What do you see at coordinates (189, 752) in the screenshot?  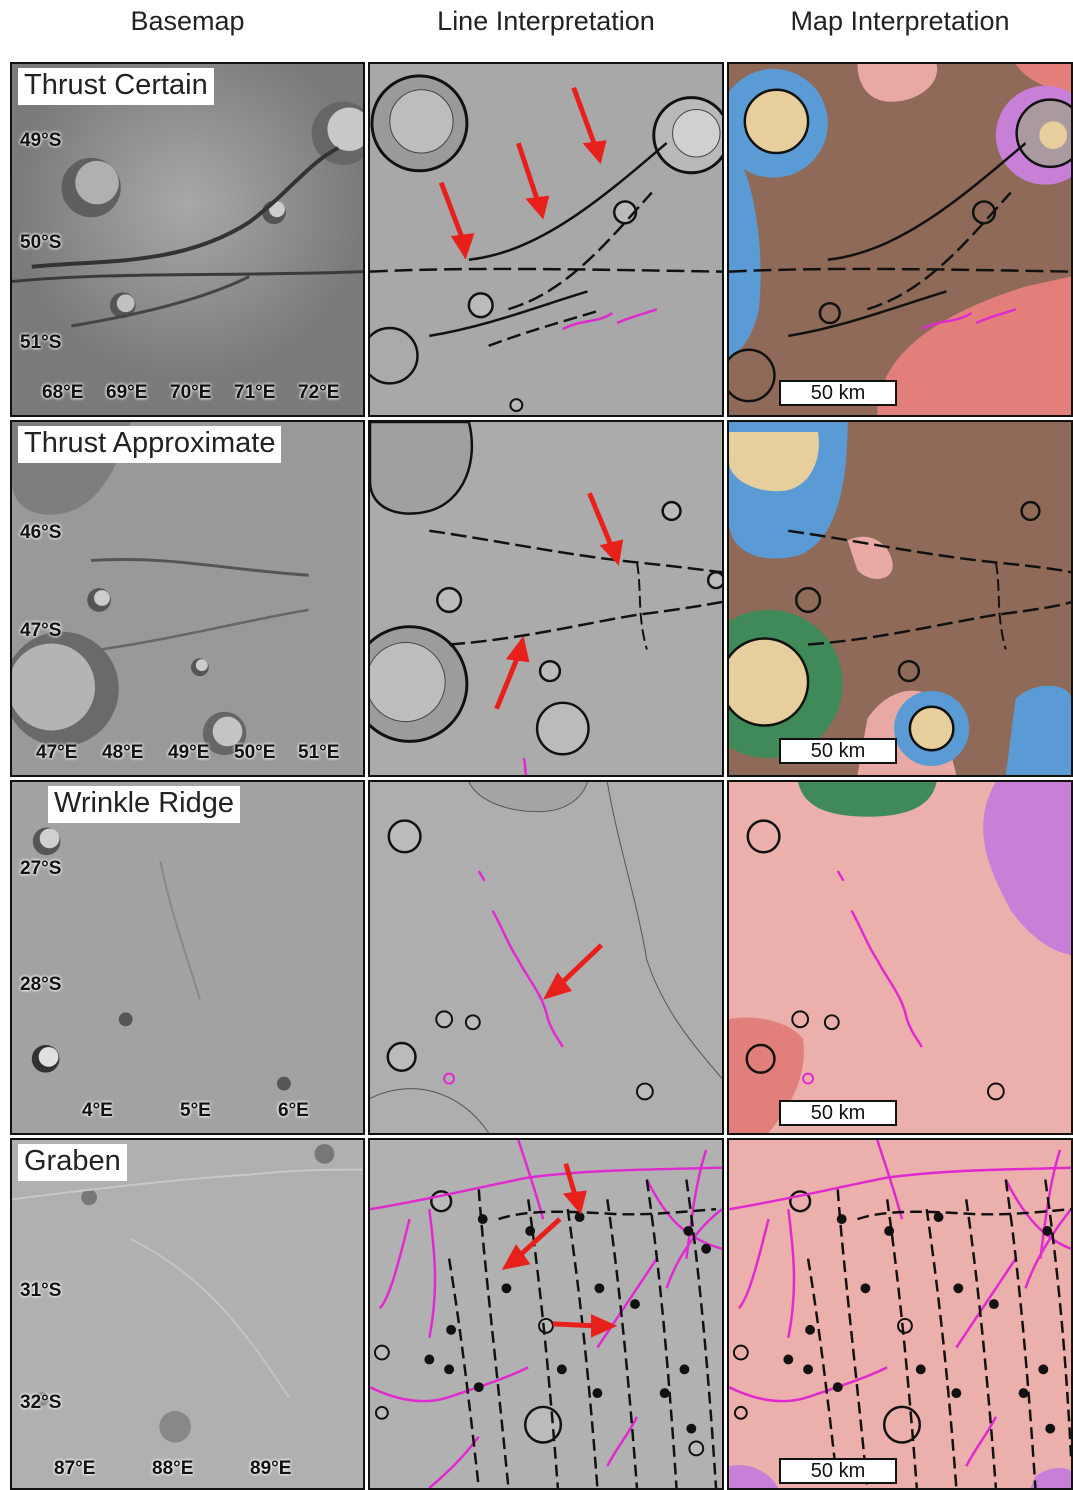 I see `lon-label: 49°E` at bounding box center [189, 752].